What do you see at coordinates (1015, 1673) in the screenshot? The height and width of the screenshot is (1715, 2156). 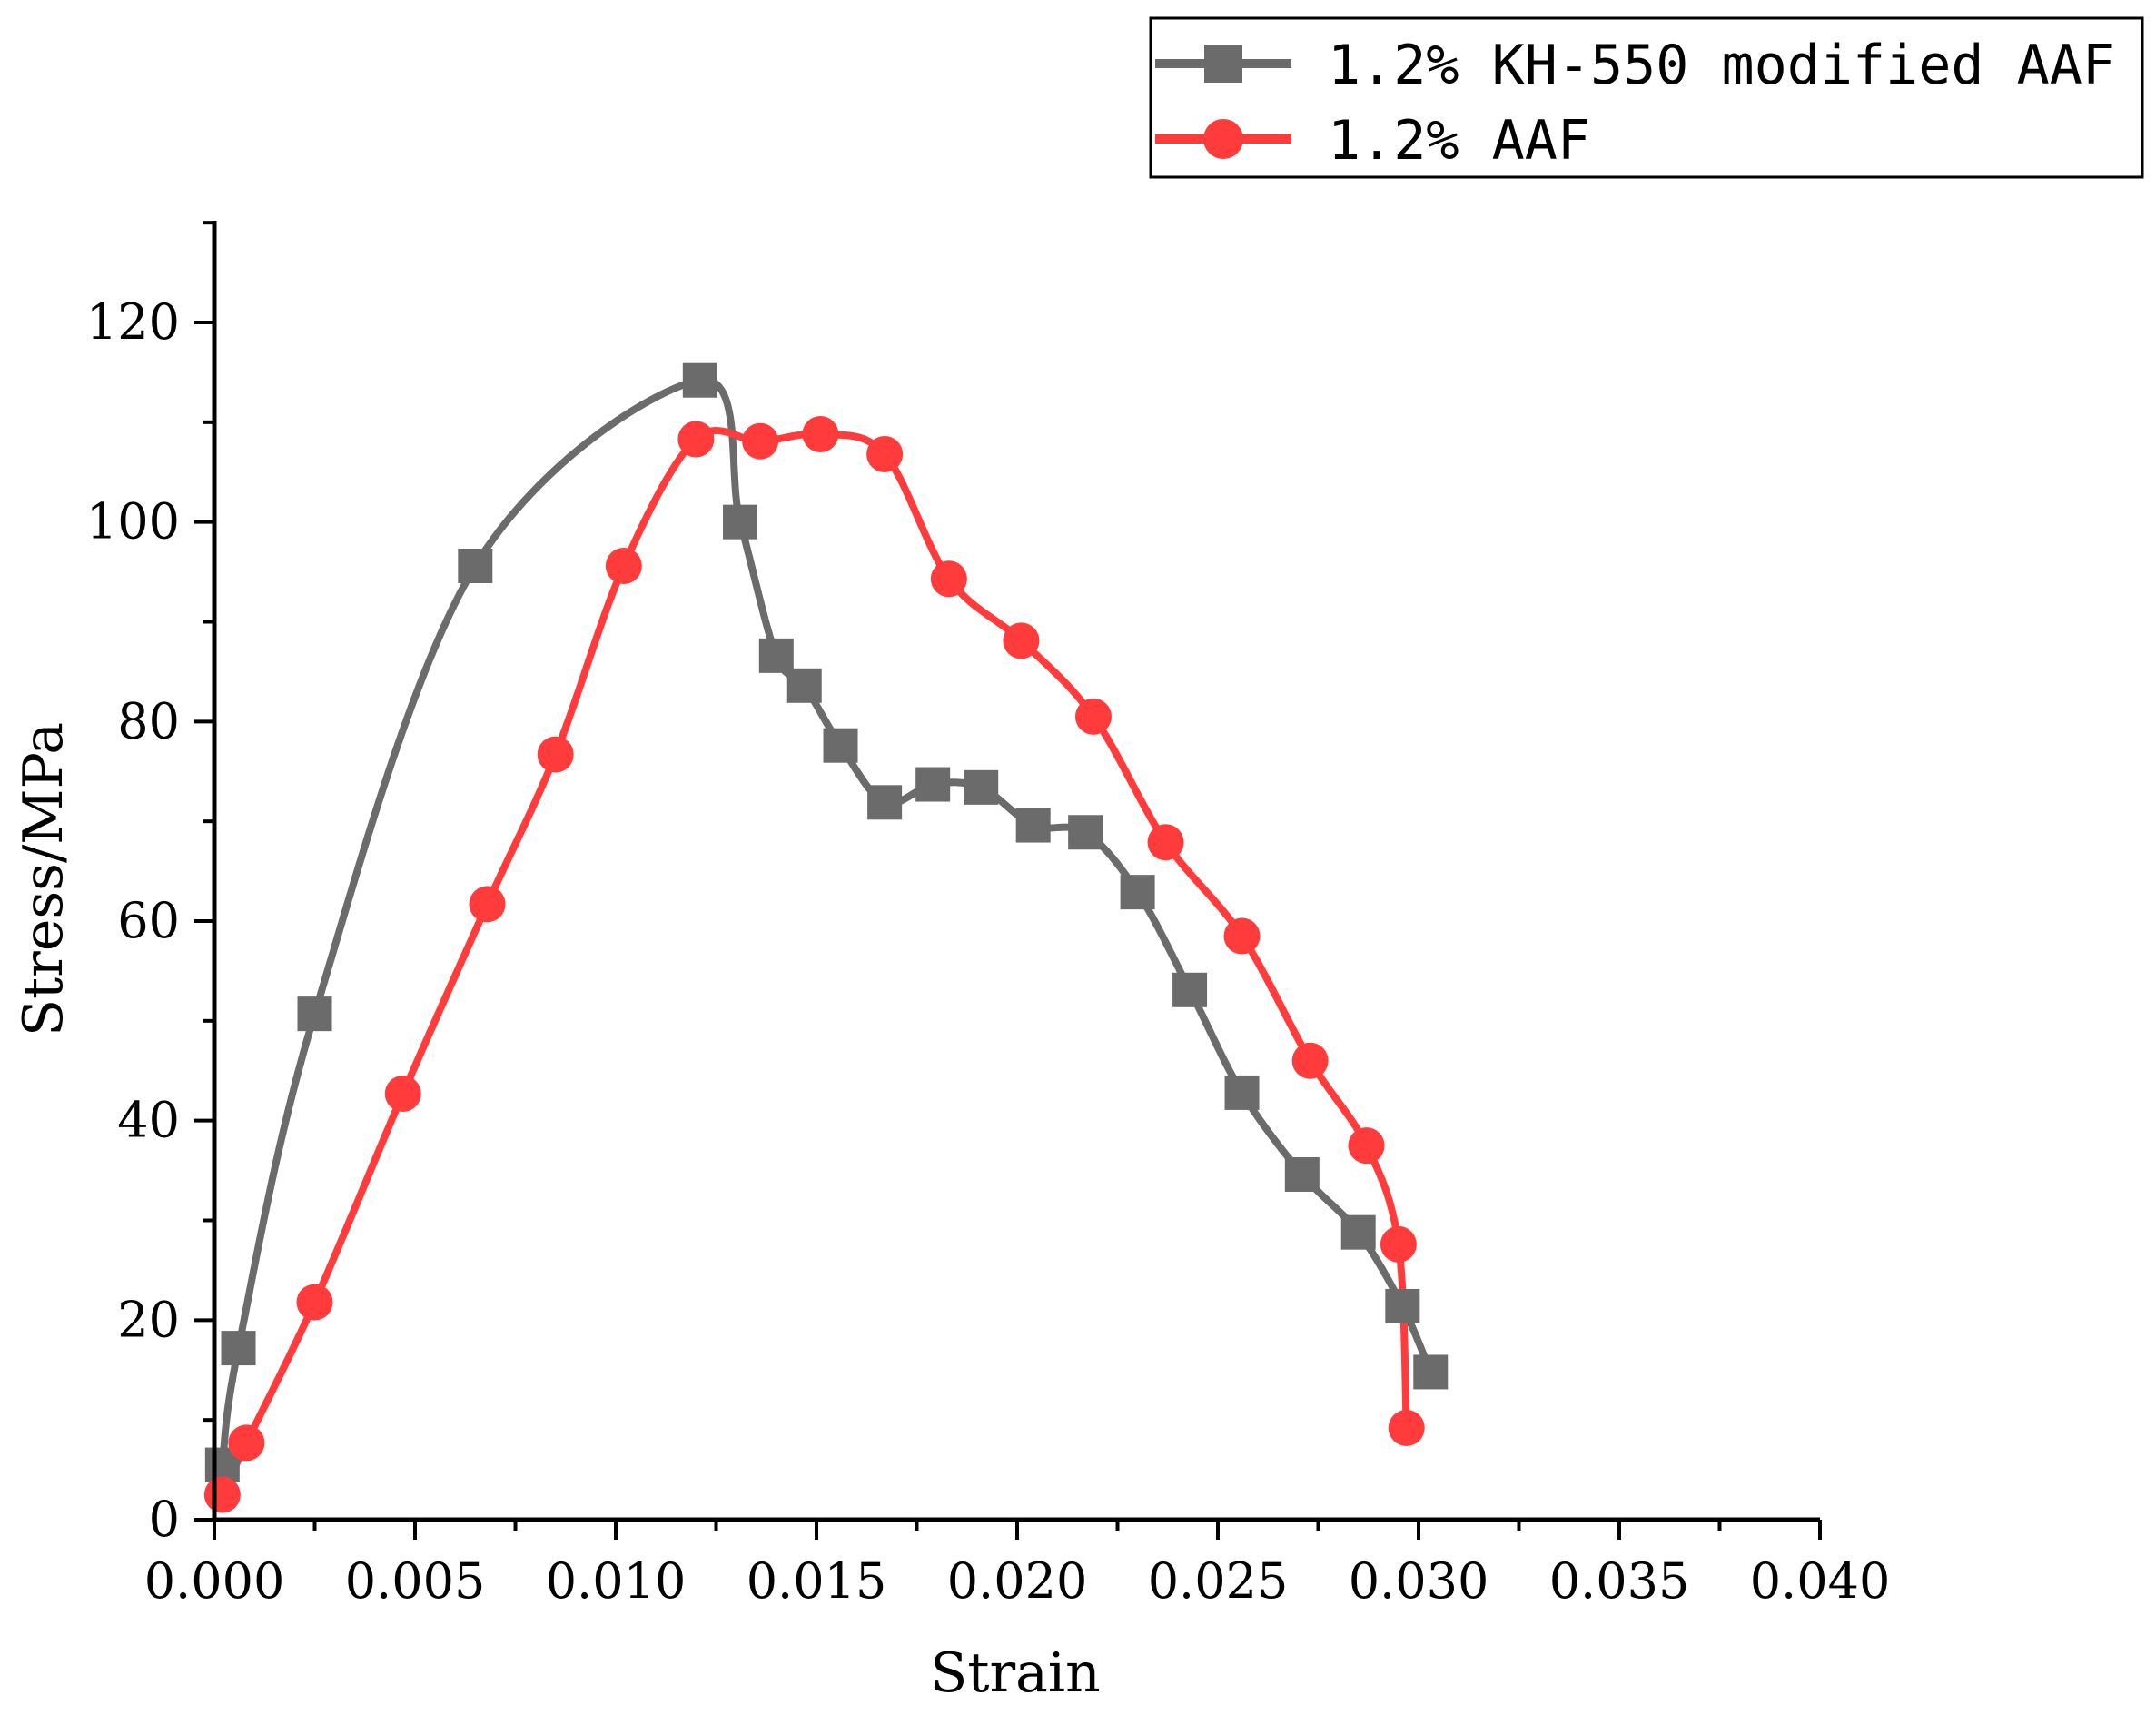 I see `x-axis-title: Strain` at bounding box center [1015, 1673].